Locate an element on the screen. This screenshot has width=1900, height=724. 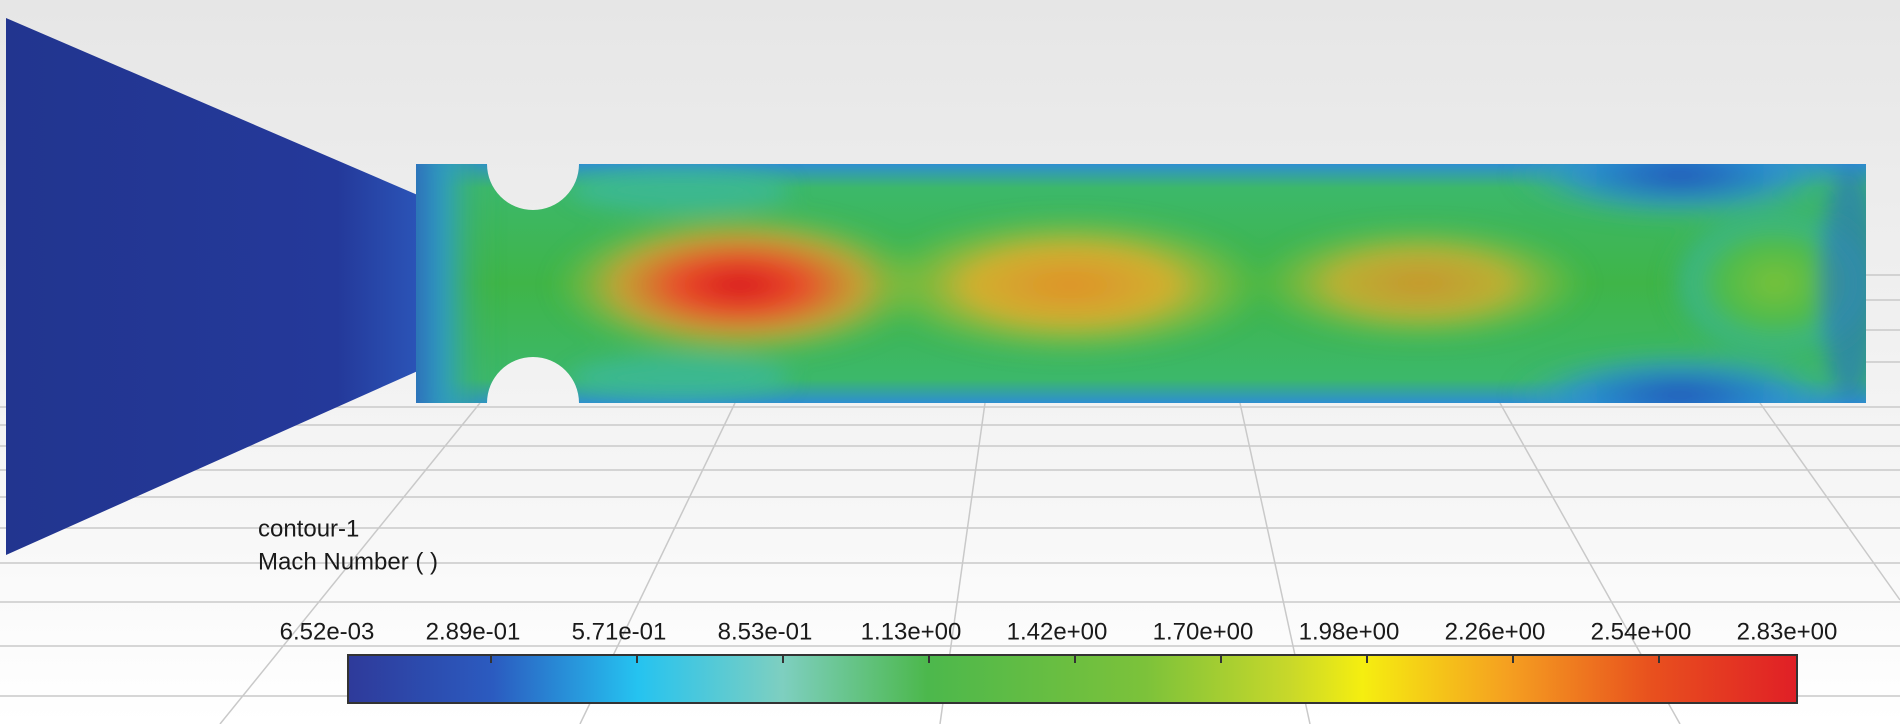
legend-variable: Mach Number ( ) is located at coordinates (348, 561).